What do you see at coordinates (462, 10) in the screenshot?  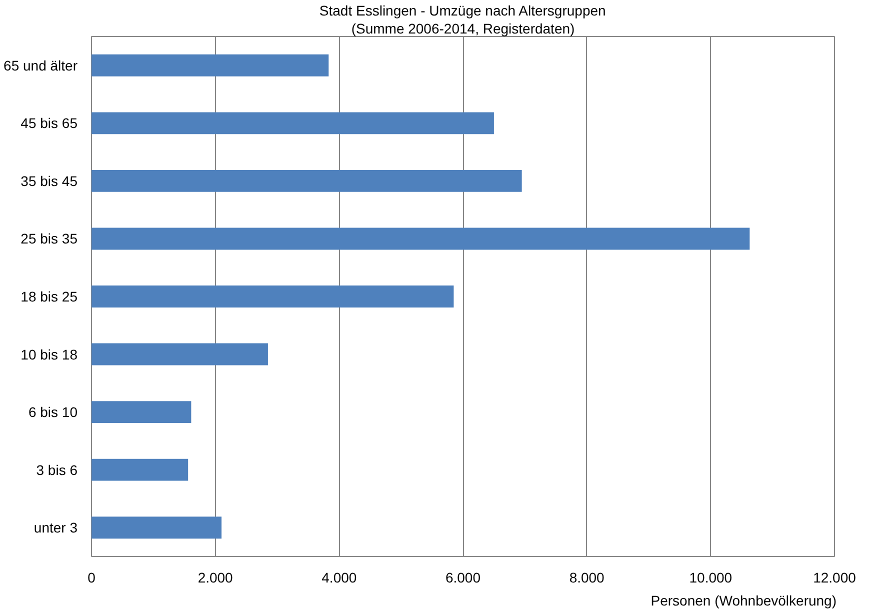 I see `chart-title: Stadt Esslingen - Umzüge nach Altersgruppen` at bounding box center [462, 10].